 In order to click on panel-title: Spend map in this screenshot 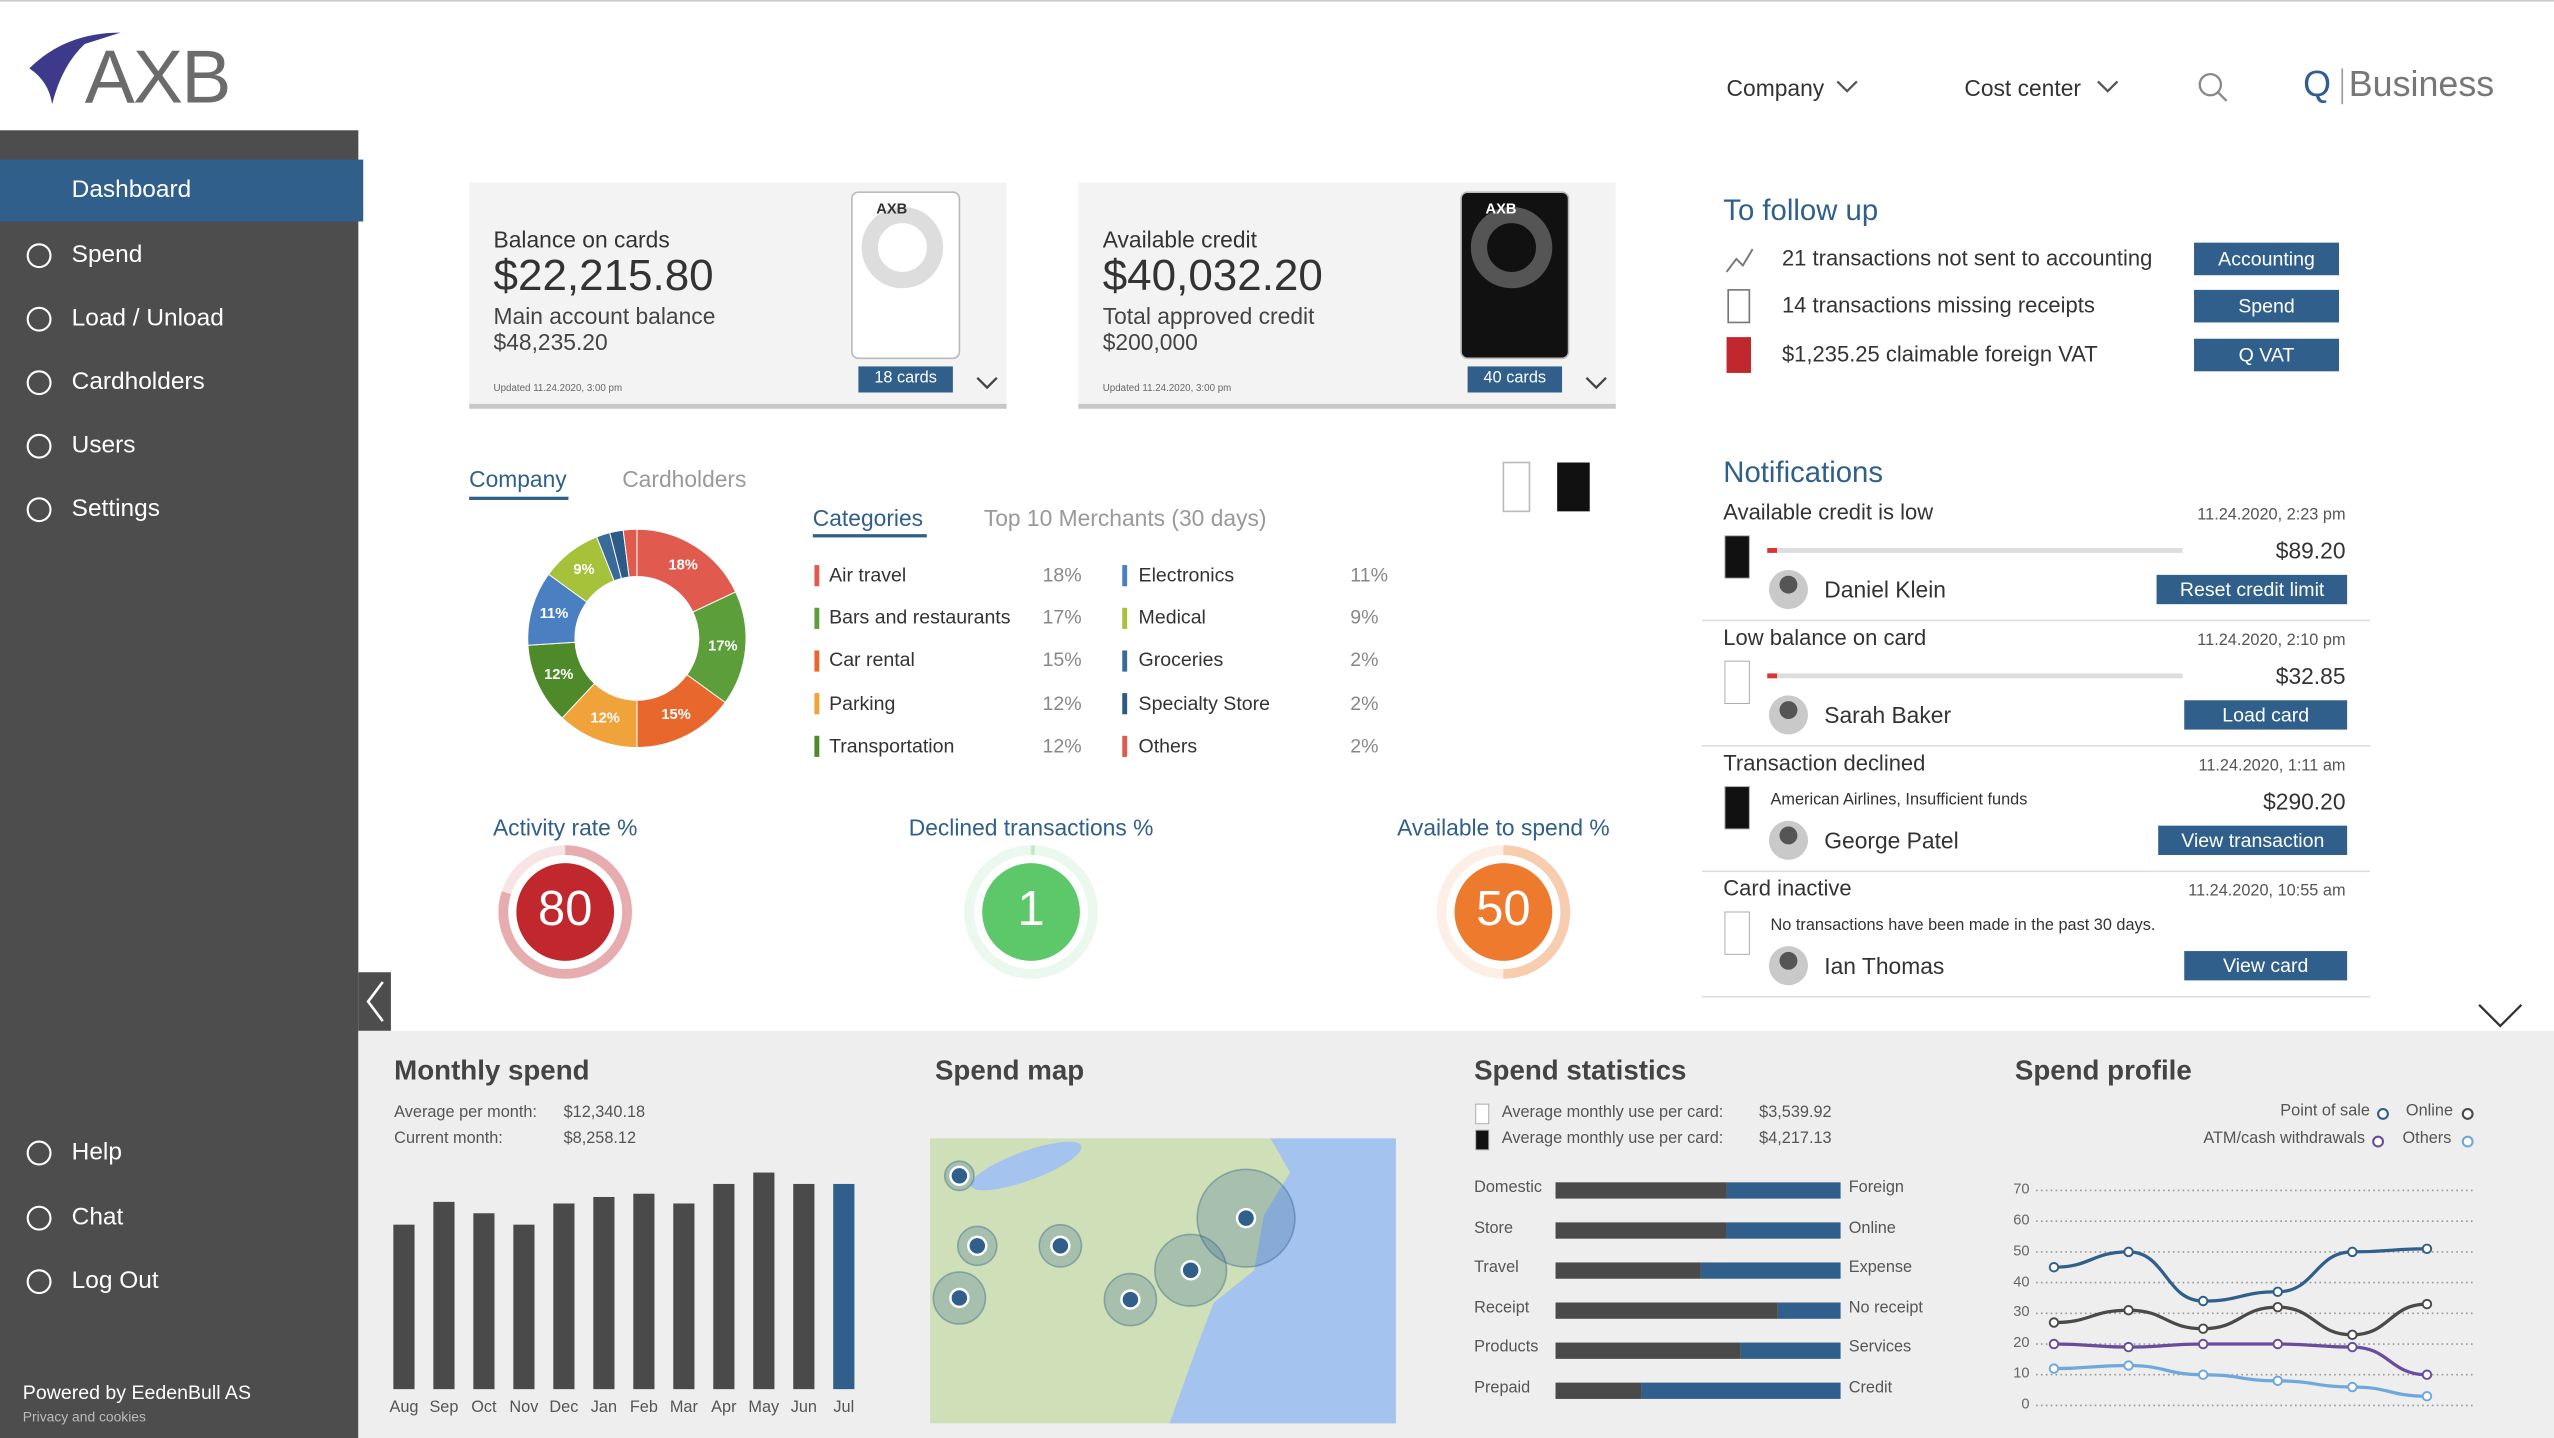, I will do `click(1009, 1071)`.